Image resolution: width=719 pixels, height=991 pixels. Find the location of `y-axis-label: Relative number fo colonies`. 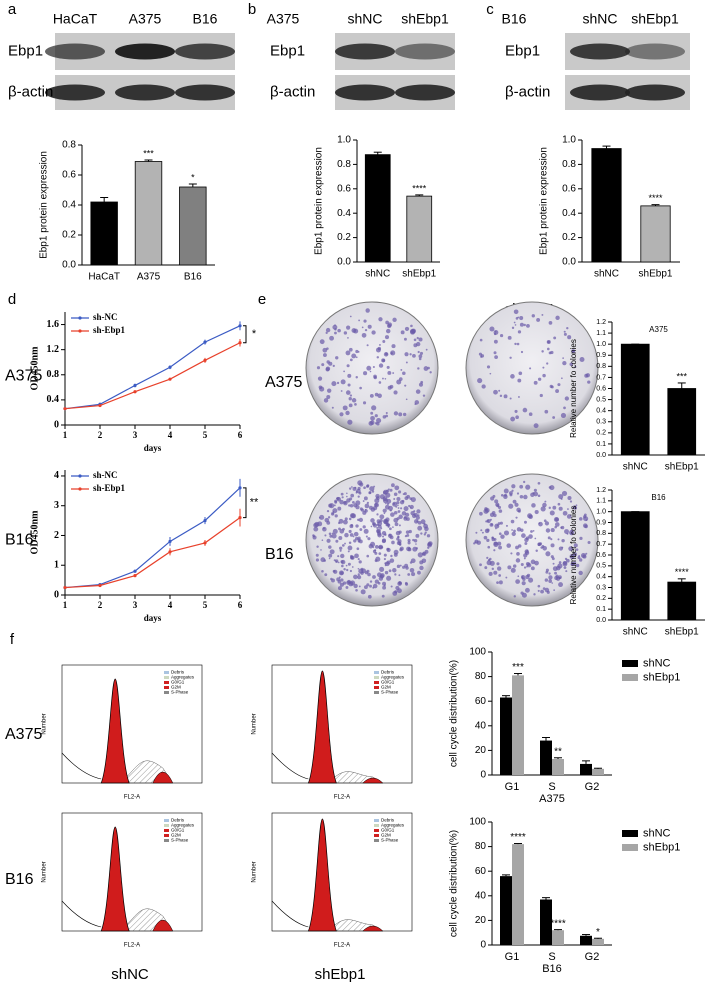

y-axis-label: Relative number fo colonies is located at coordinates (573, 555).